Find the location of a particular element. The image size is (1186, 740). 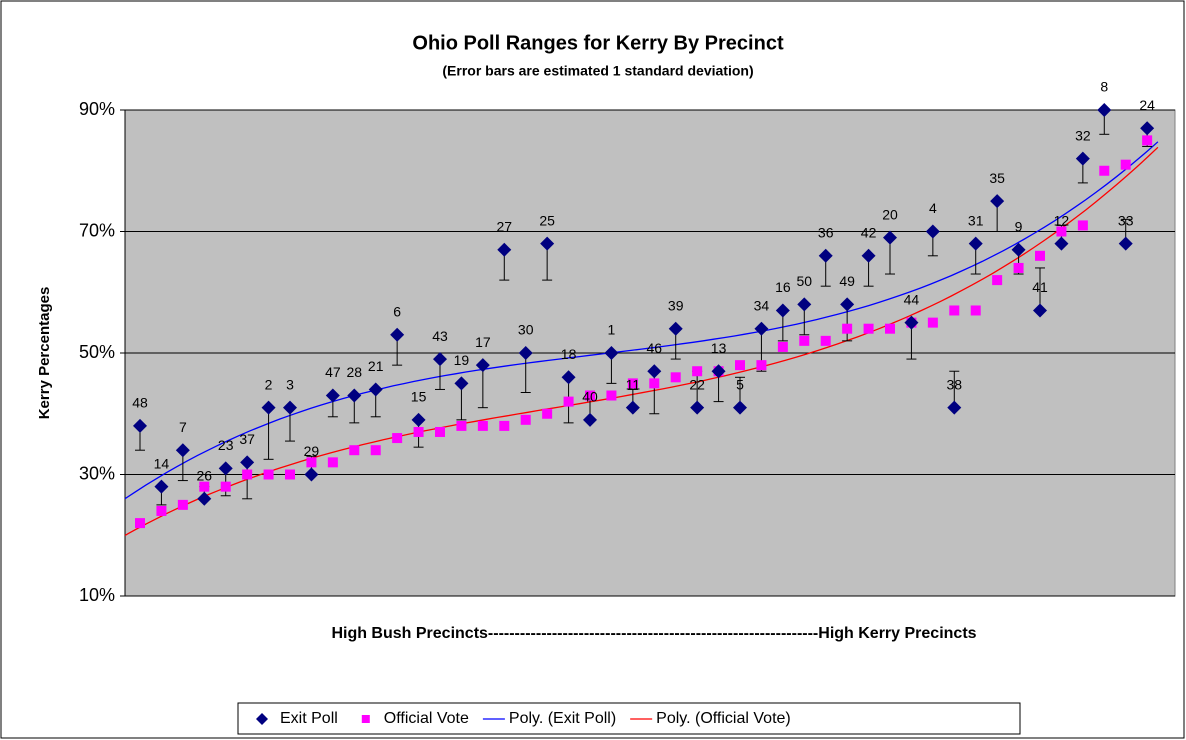

data-label: 25 is located at coordinates (547, 220).